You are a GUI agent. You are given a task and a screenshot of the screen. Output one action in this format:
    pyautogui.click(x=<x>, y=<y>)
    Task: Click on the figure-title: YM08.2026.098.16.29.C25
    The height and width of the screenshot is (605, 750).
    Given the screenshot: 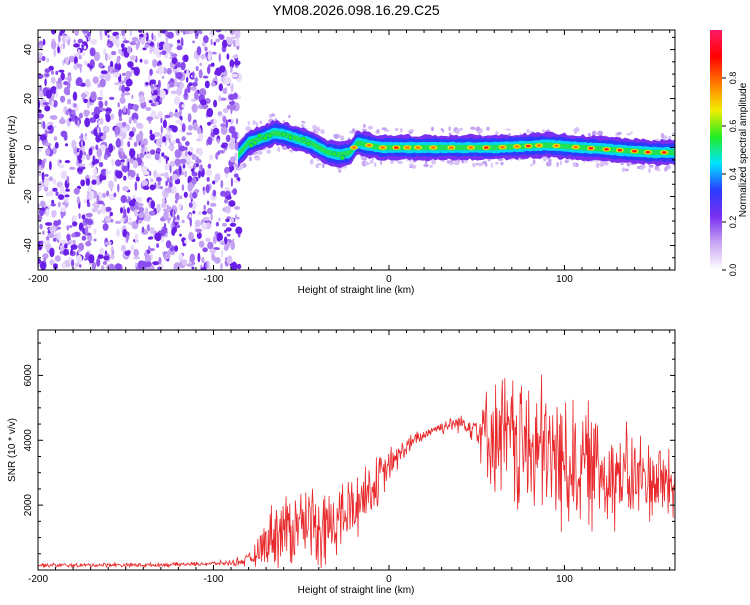 What is the action you would take?
    pyautogui.click(x=356, y=10)
    